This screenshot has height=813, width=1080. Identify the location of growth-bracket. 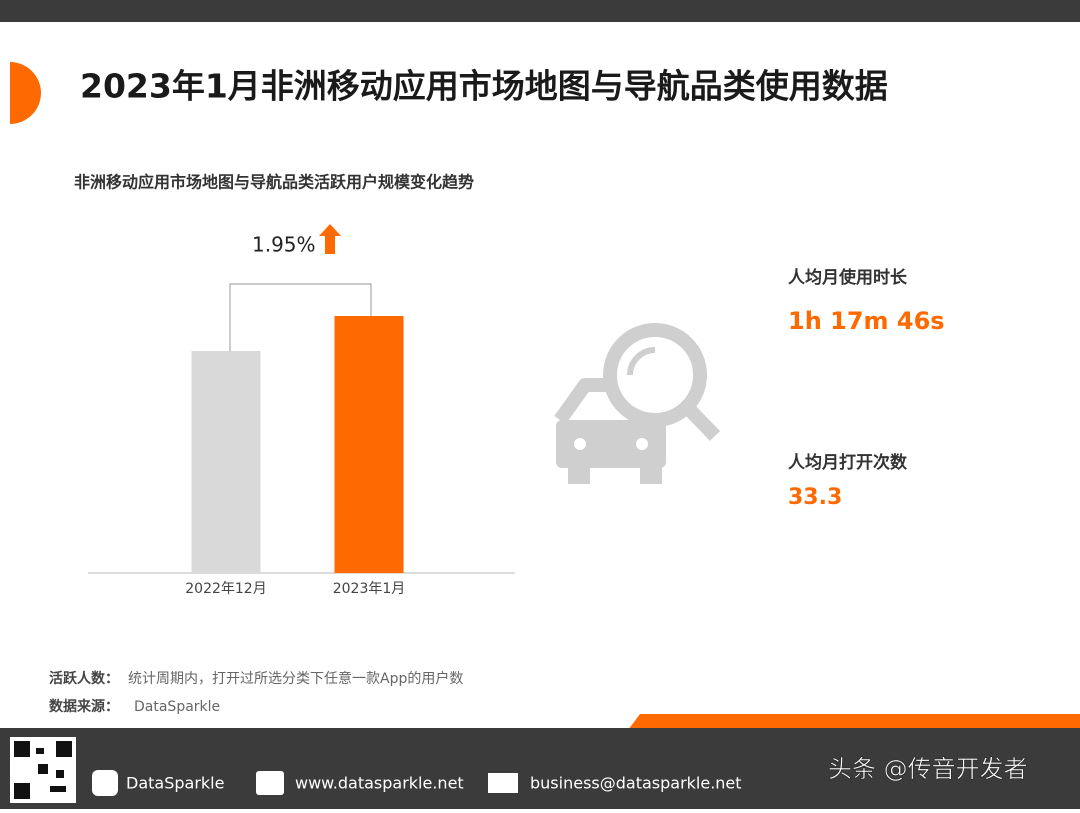
(300, 317).